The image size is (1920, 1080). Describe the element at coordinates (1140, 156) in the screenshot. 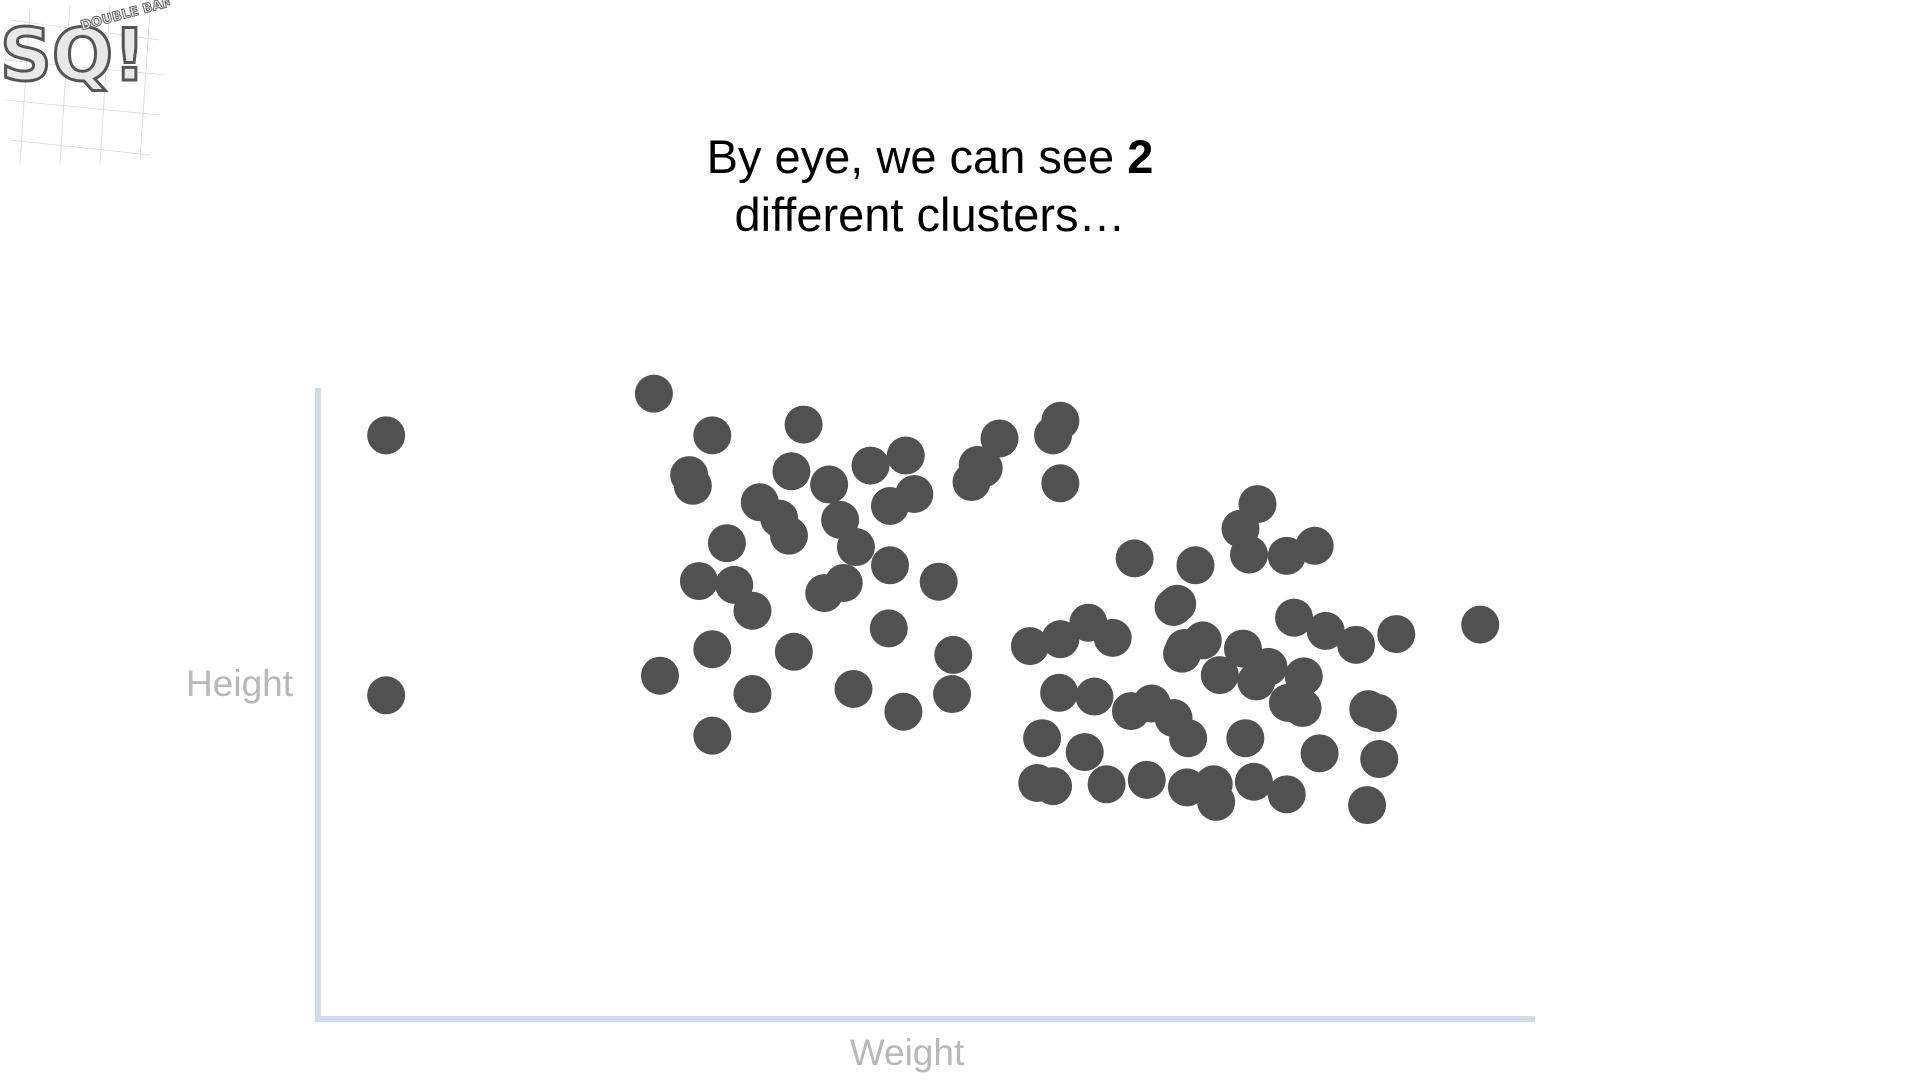

I see `caption-number: 2` at that location.